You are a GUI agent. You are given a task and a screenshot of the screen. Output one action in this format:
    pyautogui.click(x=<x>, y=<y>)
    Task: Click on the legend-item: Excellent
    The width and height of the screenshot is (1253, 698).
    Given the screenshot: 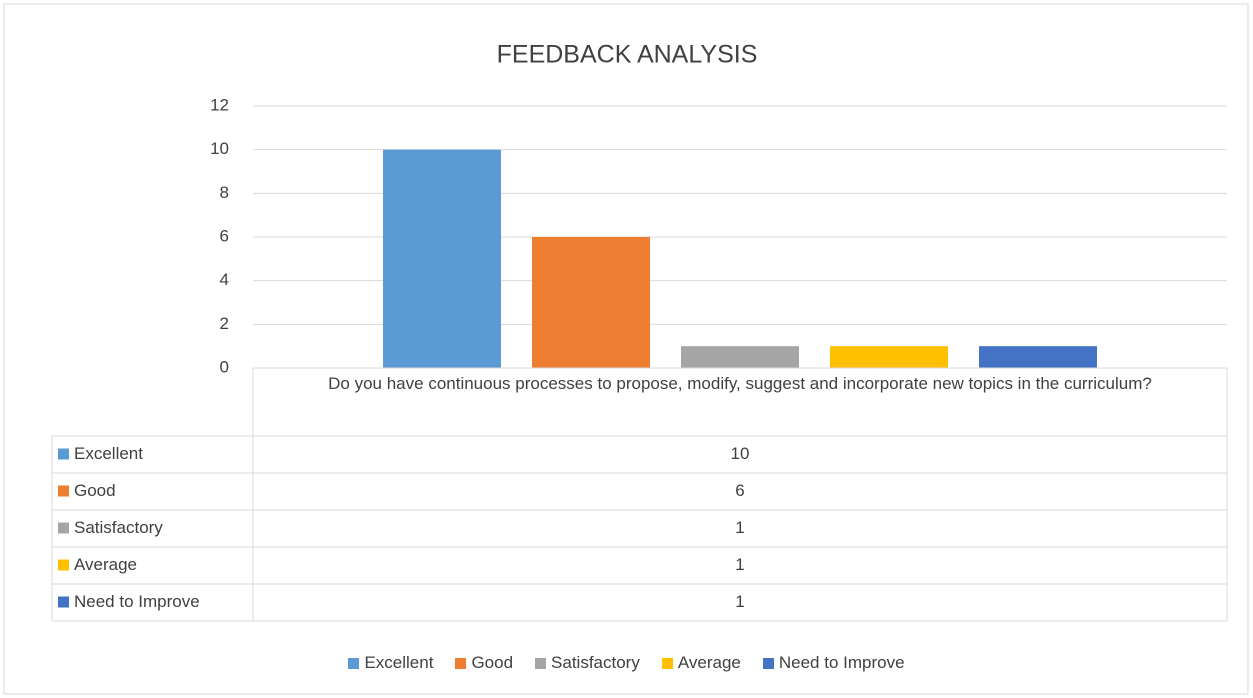 What is the action you would take?
    pyautogui.click(x=390, y=663)
    